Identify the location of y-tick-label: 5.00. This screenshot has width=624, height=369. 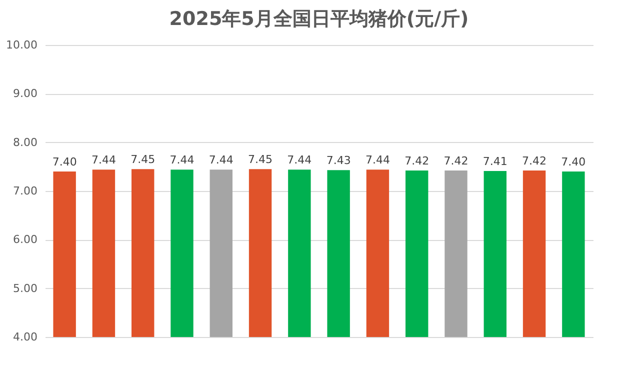
(25, 288).